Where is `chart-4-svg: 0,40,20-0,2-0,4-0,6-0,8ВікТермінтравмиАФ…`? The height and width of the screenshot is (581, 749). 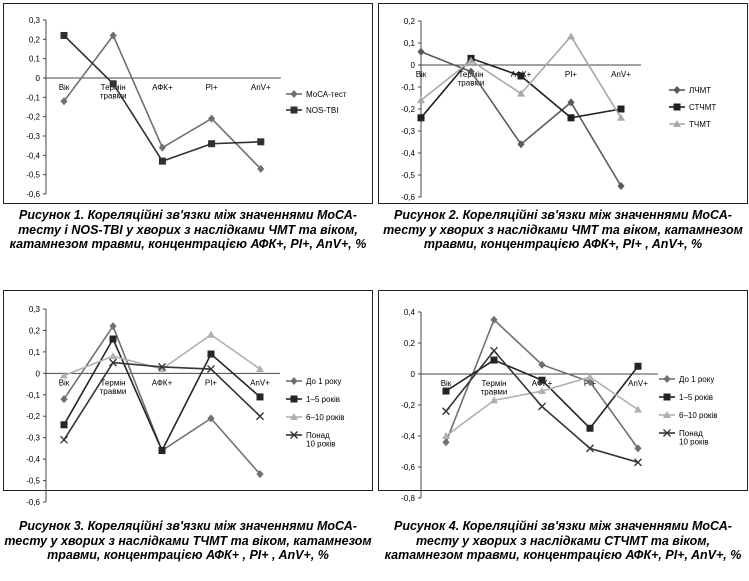
chart-4-svg: 0,40,20-0,2-0,4-0,6-0,8ВікТермінтравмиАФ… is located at coordinates (559, 405).